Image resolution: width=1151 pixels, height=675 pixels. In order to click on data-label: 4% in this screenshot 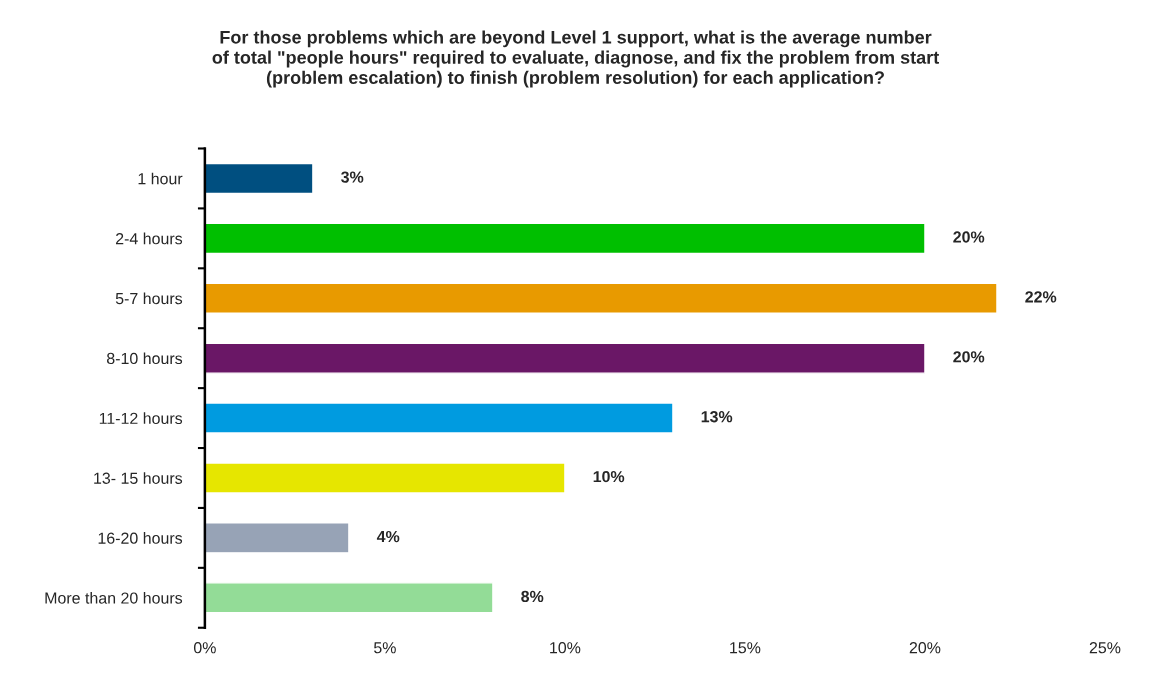, I will do `click(388, 536)`.